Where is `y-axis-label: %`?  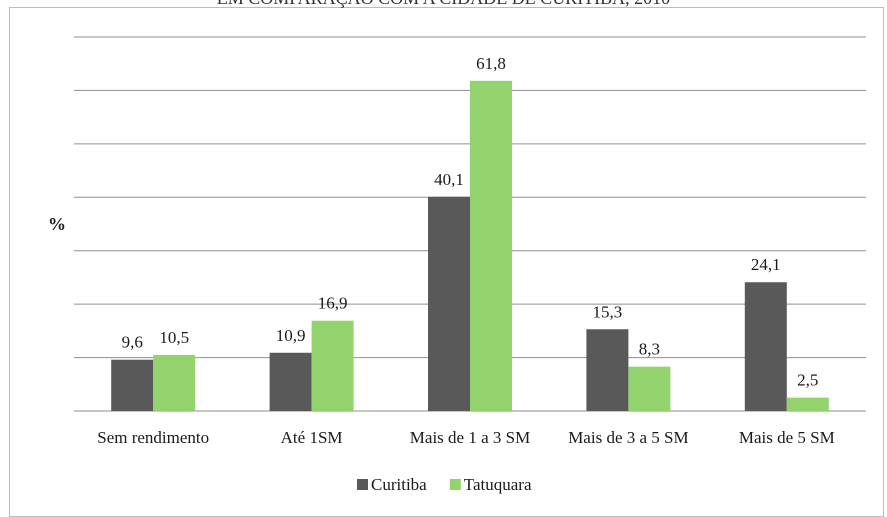 y-axis-label: % is located at coordinates (57, 224).